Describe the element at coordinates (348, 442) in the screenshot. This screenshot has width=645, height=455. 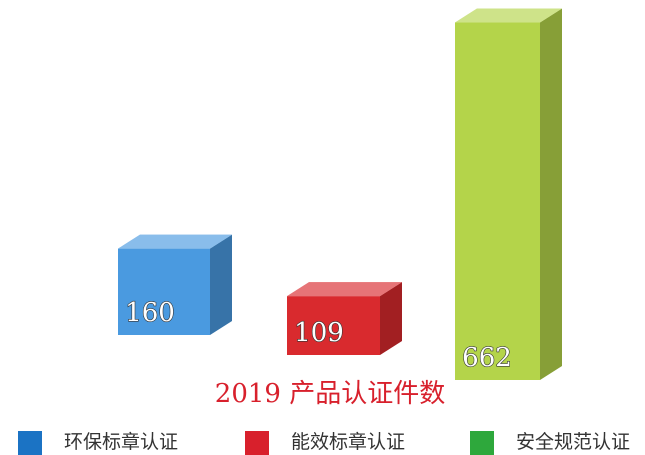
I see `legend-label: 能效标章认证` at that location.